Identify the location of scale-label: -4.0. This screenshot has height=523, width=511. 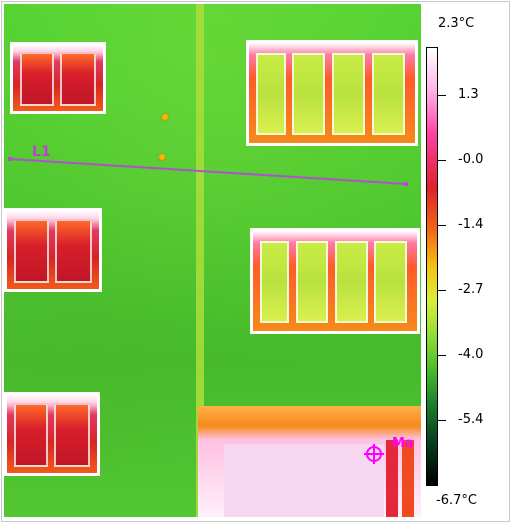
(471, 354).